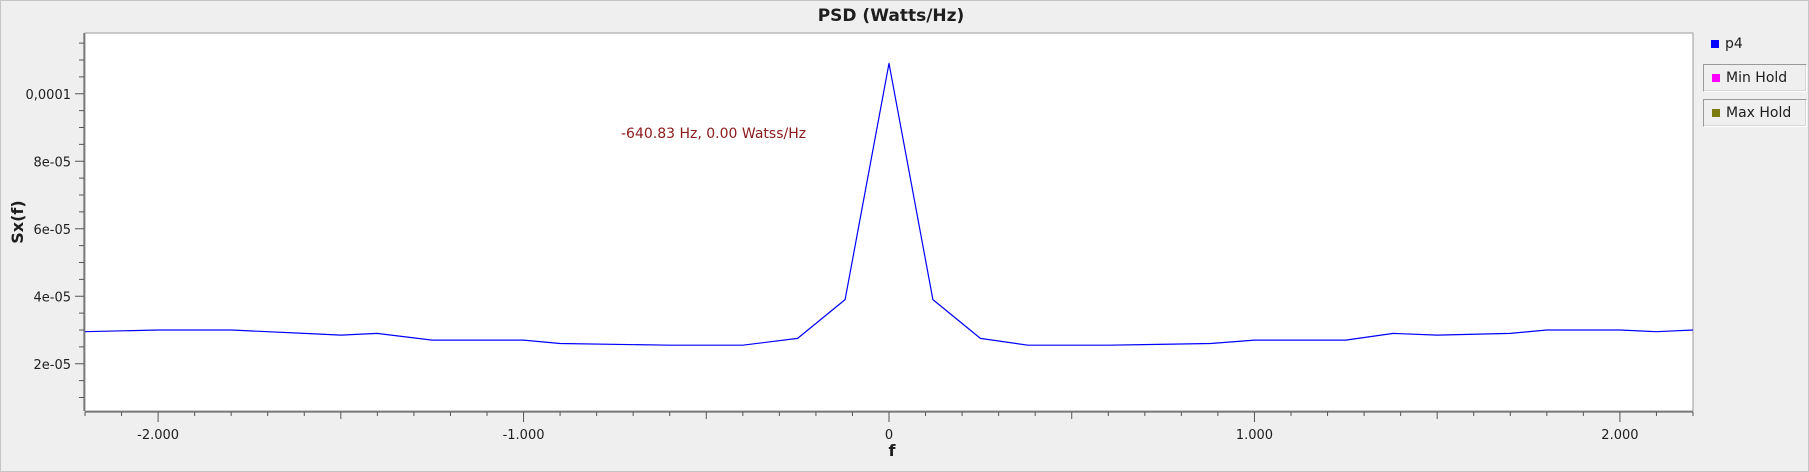  What do you see at coordinates (52, 297) in the screenshot?
I see `y-tick-label: 4e-05` at bounding box center [52, 297].